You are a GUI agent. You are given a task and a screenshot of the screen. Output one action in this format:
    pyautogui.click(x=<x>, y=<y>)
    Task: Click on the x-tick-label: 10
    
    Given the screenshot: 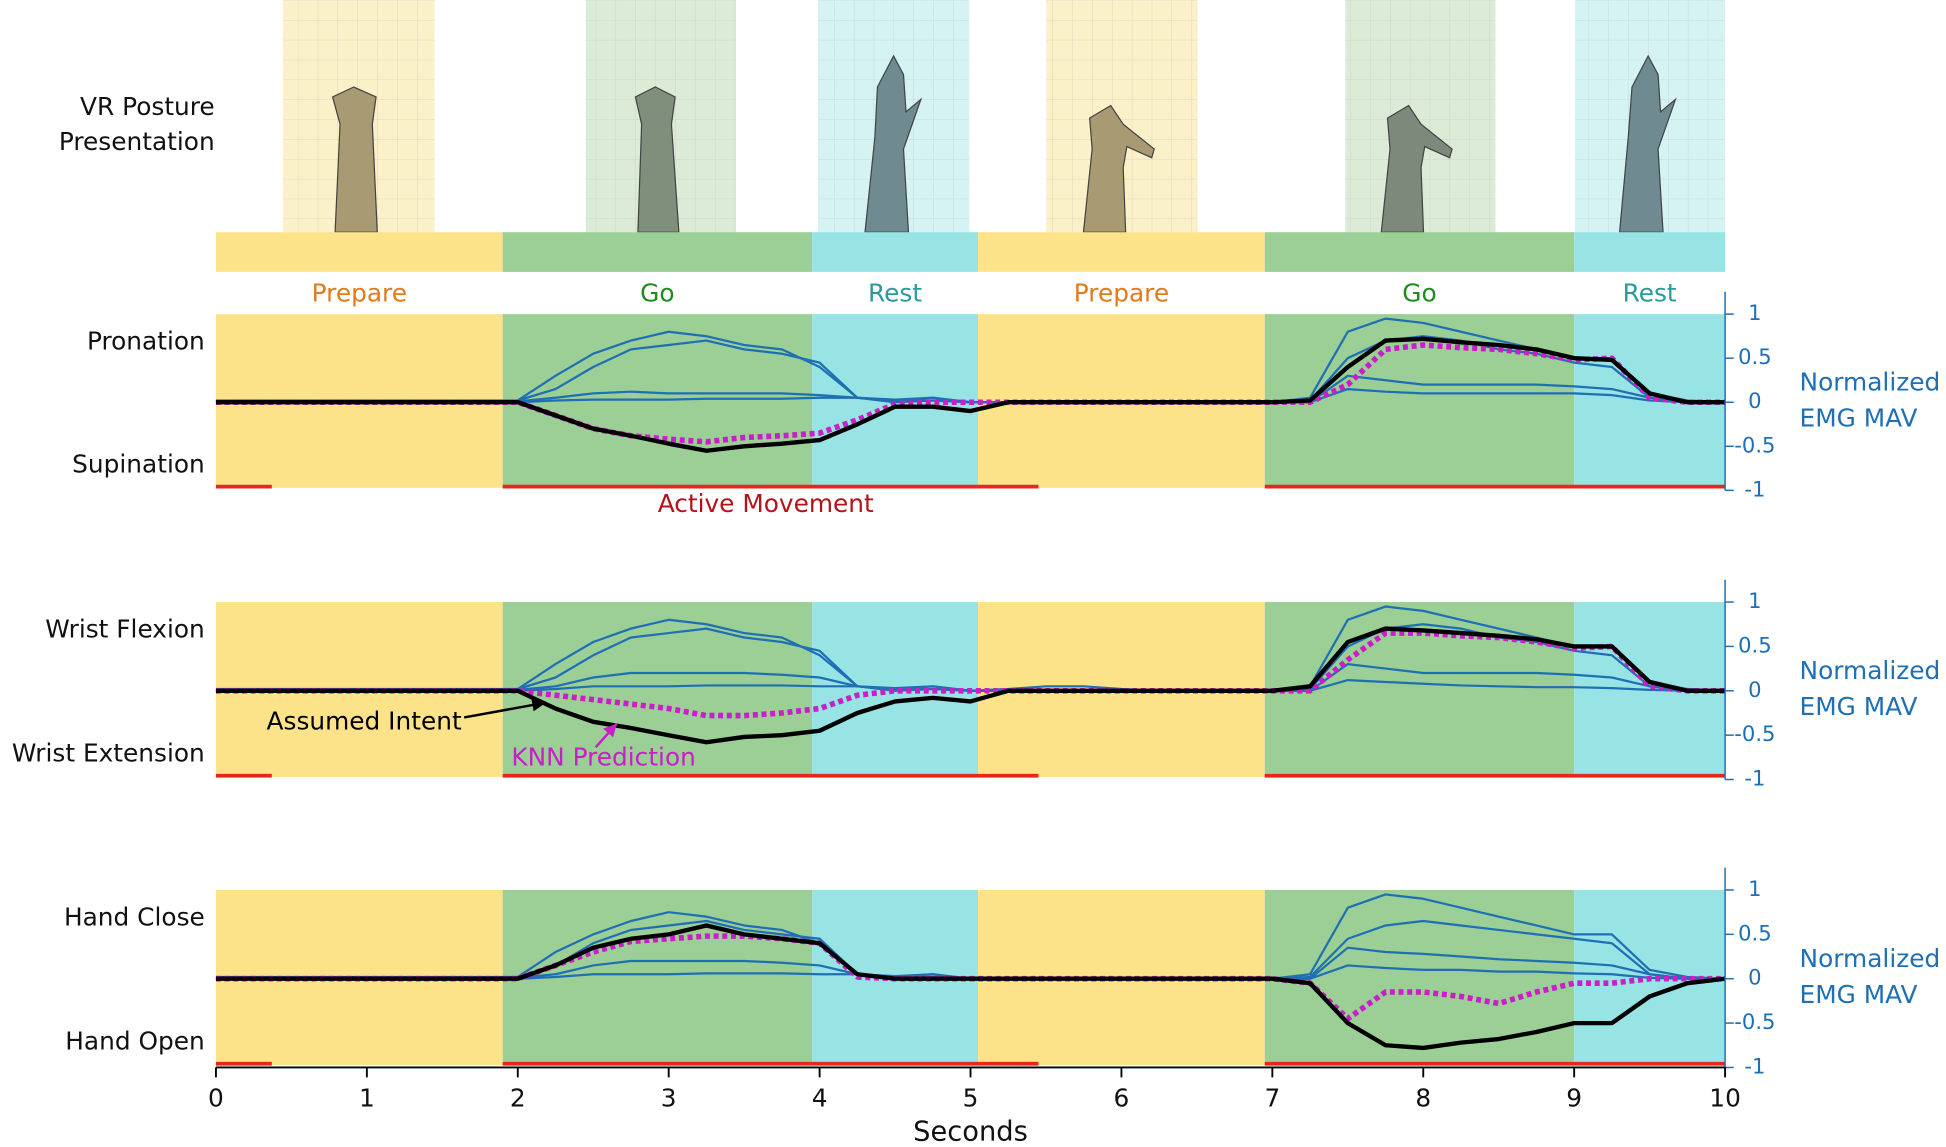 What is the action you would take?
    pyautogui.click(x=1725, y=1098)
    